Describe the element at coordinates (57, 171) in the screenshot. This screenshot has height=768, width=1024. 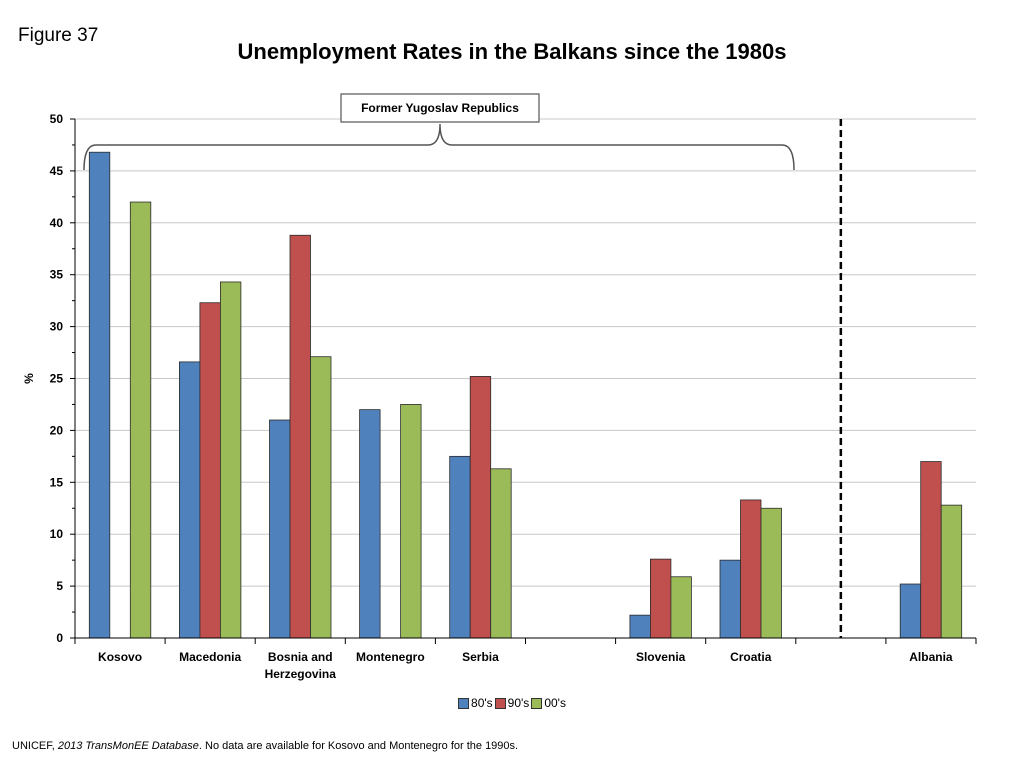
I see `y-tick-label: 45` at that location.